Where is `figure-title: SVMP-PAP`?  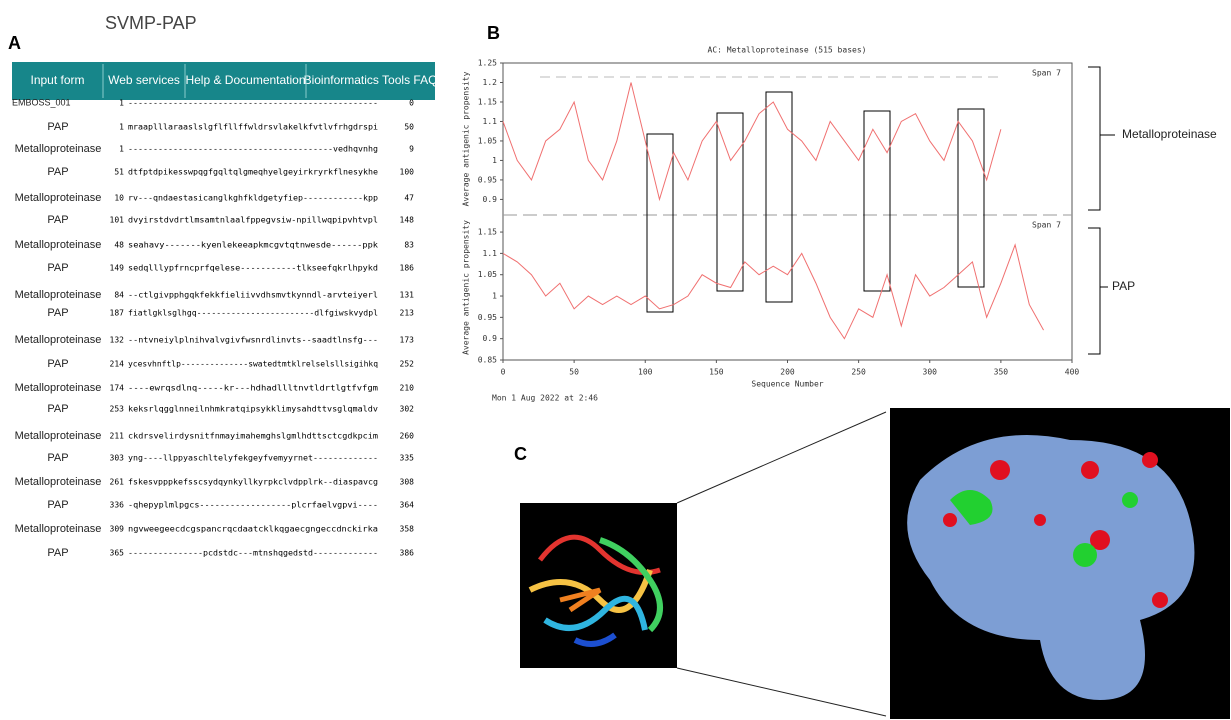
figure-title: SVMP-PAP is located at coordinates (151, 23).